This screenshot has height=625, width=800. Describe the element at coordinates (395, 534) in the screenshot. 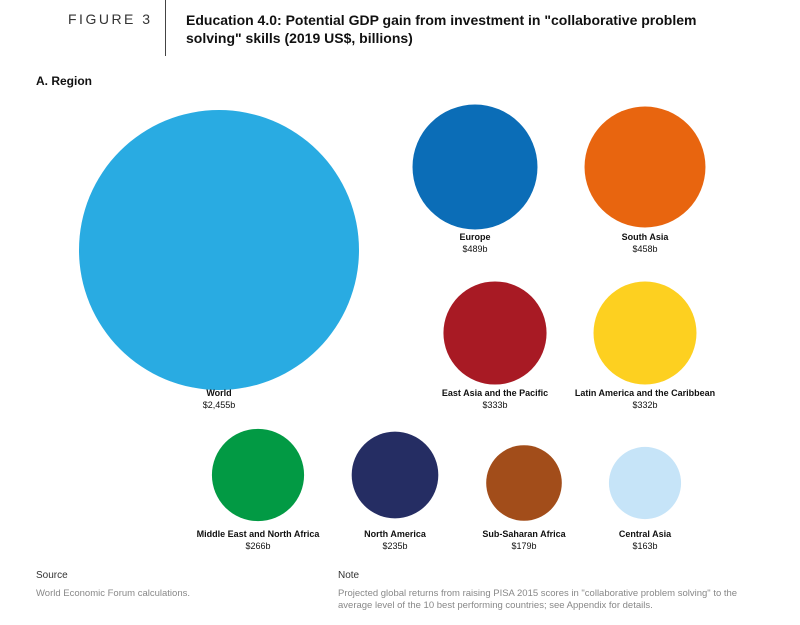

I see `category-label: North America` at that location.